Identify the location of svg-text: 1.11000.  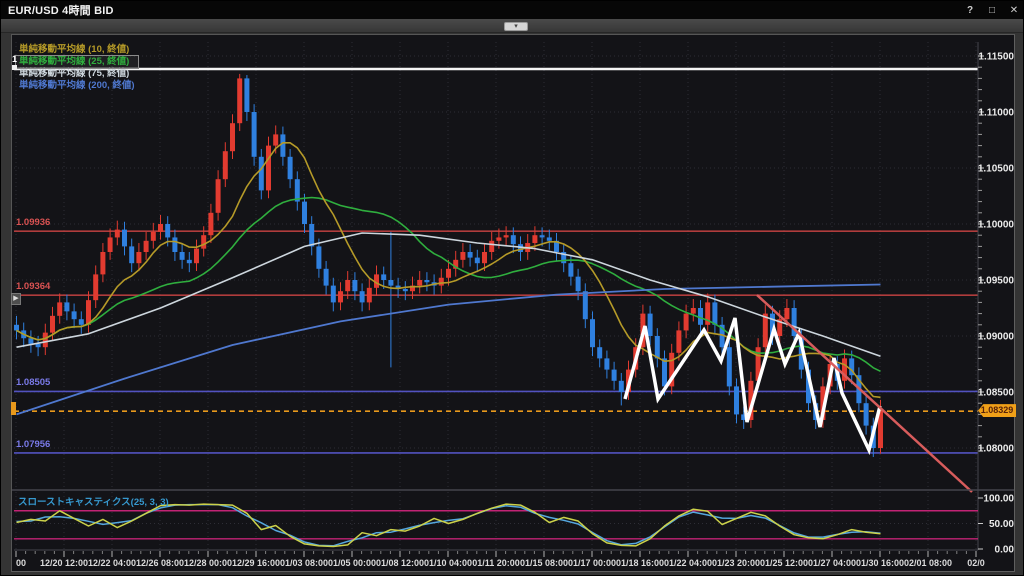
(996, 113).